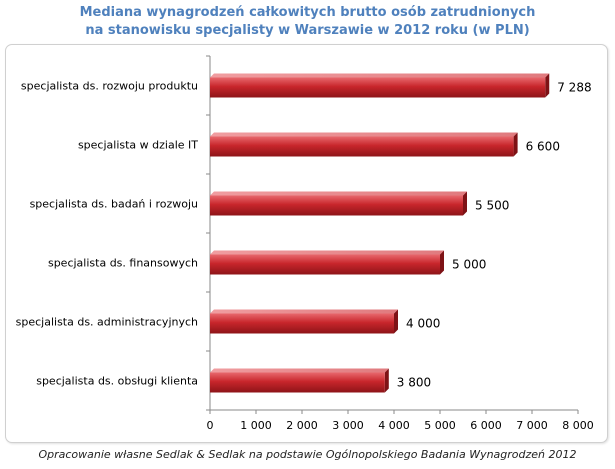 This screenshot has width=615, height=469. Describe the element at coordinates (574, 88) in the screenshot. I see `value-label: 7 288` at that location.